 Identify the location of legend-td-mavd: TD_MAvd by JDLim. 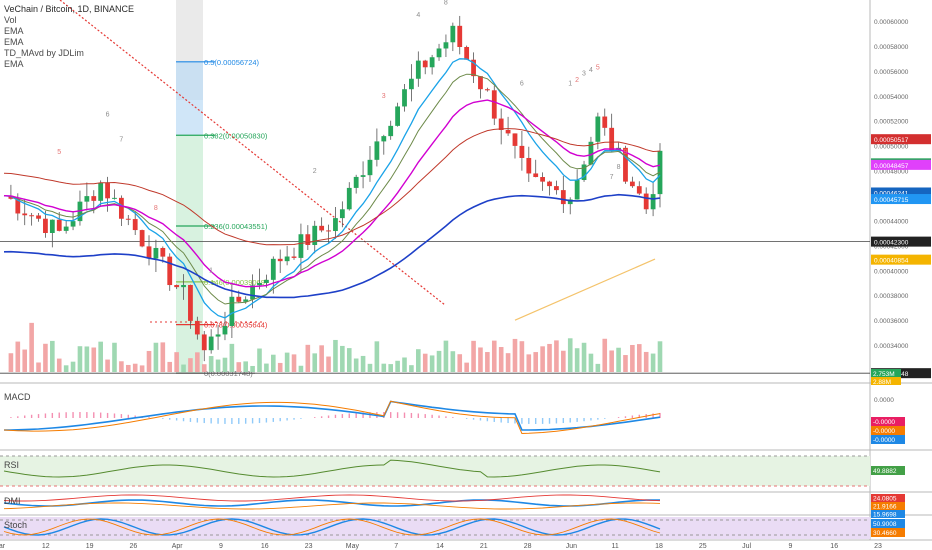
(44, 53).